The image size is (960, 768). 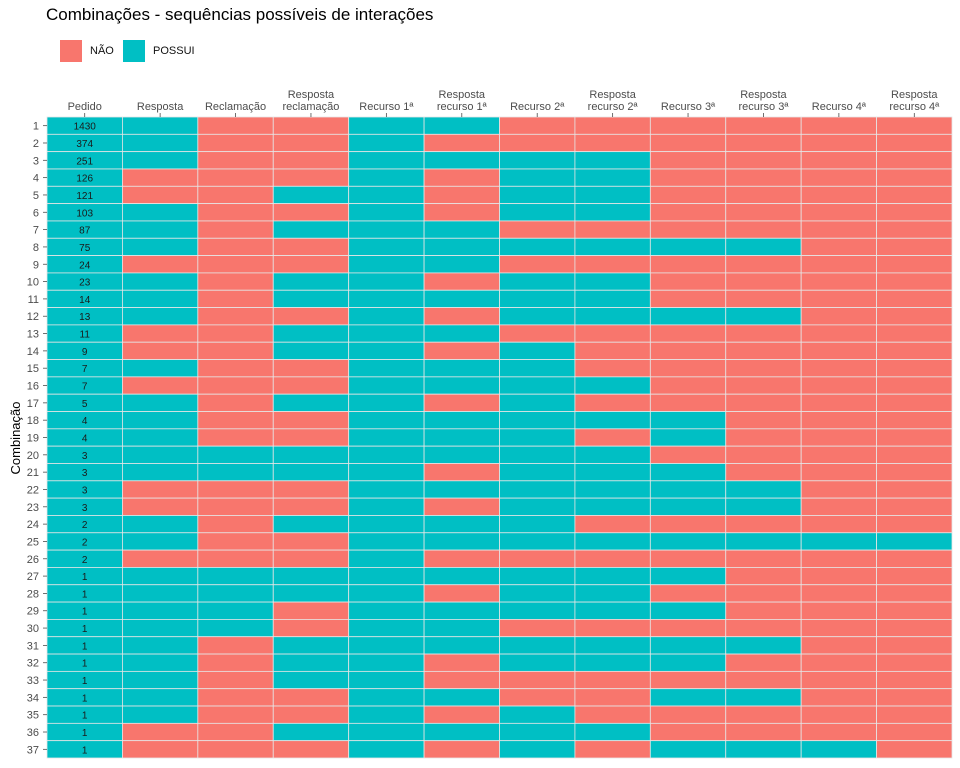 What do you see at coordinates (84, 144) in the screenshot?
I see `count-label: 374` at bounding box center [84, 144].